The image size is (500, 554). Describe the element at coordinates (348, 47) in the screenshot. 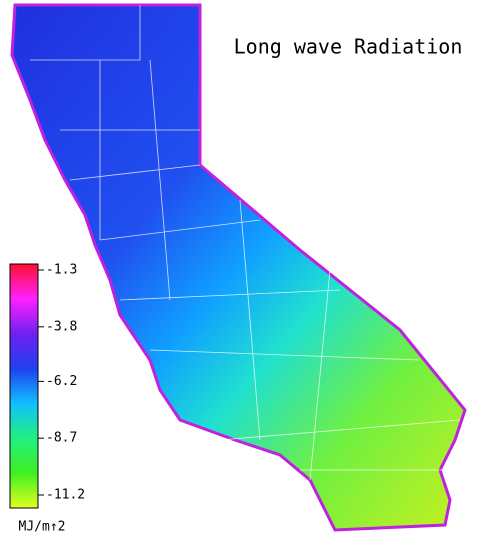

I see `map-title: Long wave Radiation` at that location.